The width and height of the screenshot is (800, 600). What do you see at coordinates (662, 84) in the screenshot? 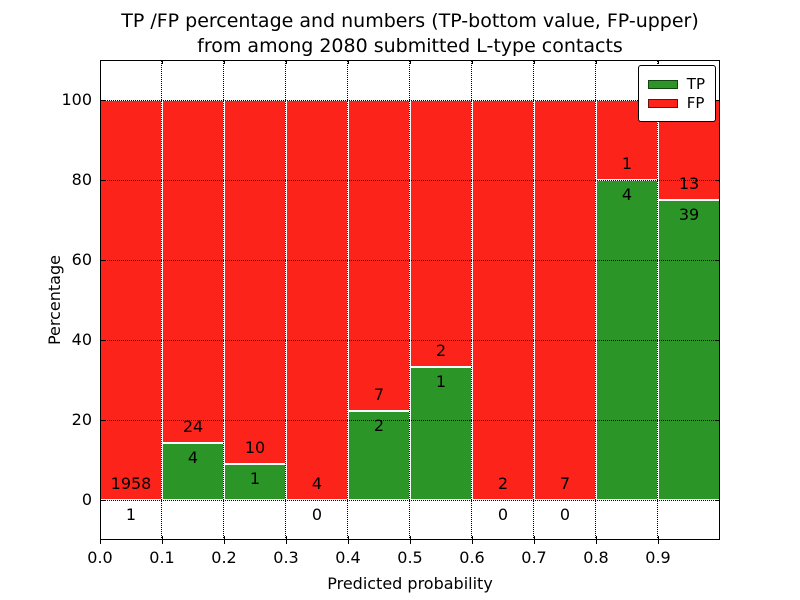
I see `tp-swatch` at bounding box center [662, 84].